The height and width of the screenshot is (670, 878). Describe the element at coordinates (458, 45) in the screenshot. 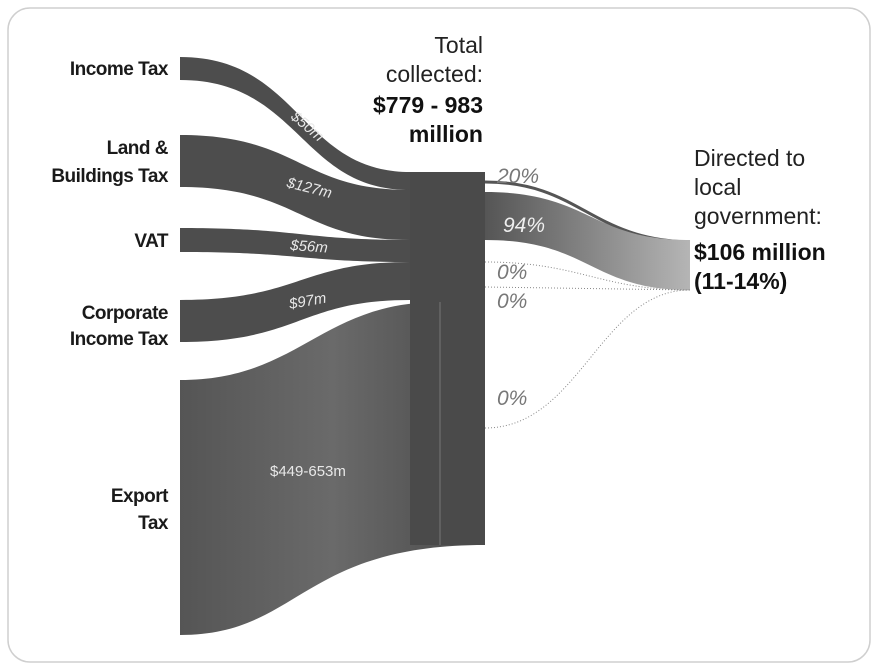

I see `total-text: Total` at that location.